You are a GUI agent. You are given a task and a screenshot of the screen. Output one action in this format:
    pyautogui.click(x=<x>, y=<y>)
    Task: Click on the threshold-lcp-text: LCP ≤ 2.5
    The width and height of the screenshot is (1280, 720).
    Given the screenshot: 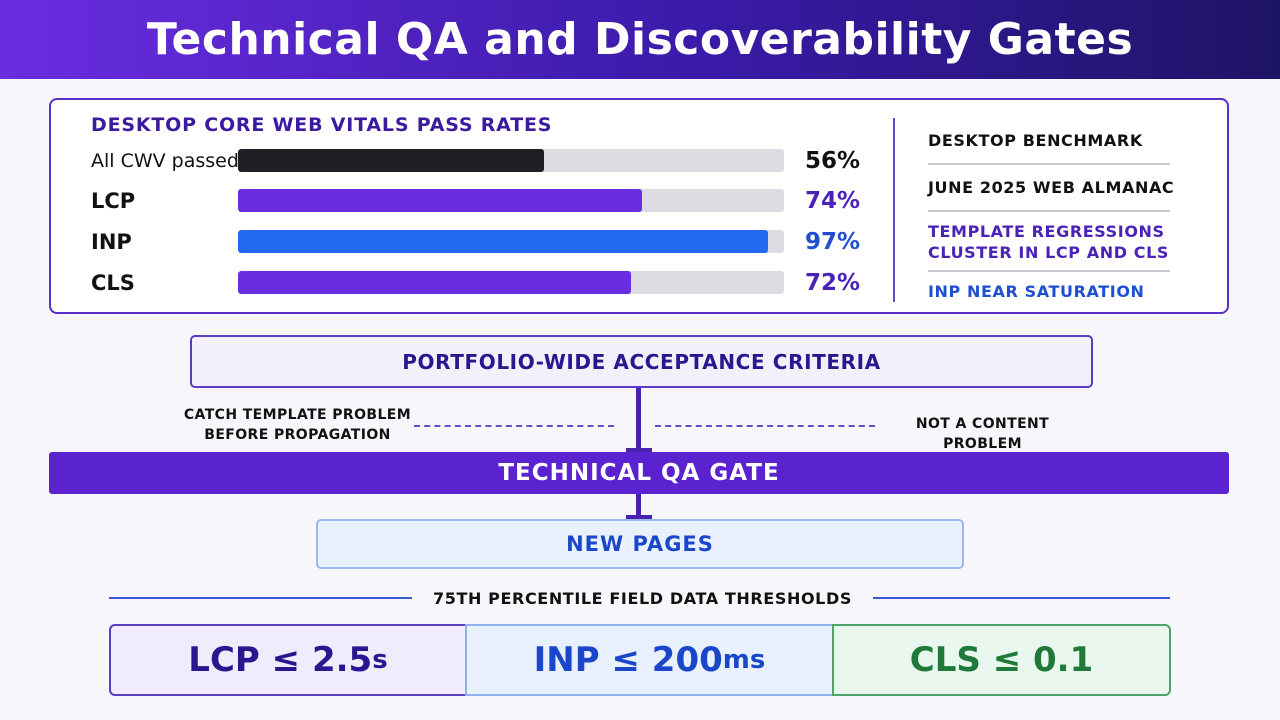 What is the action you would take?
    pyautogui.click(x=280, y=660)
    